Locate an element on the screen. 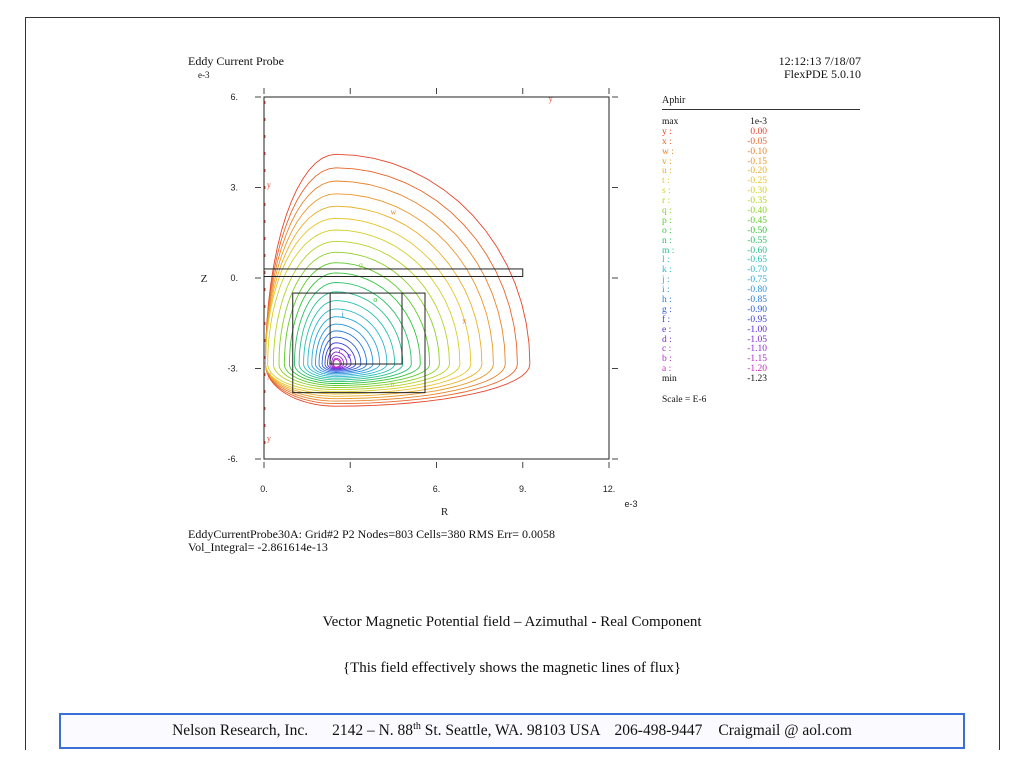  legend-level-value: -1.00 is located at coordinates (757, 329).